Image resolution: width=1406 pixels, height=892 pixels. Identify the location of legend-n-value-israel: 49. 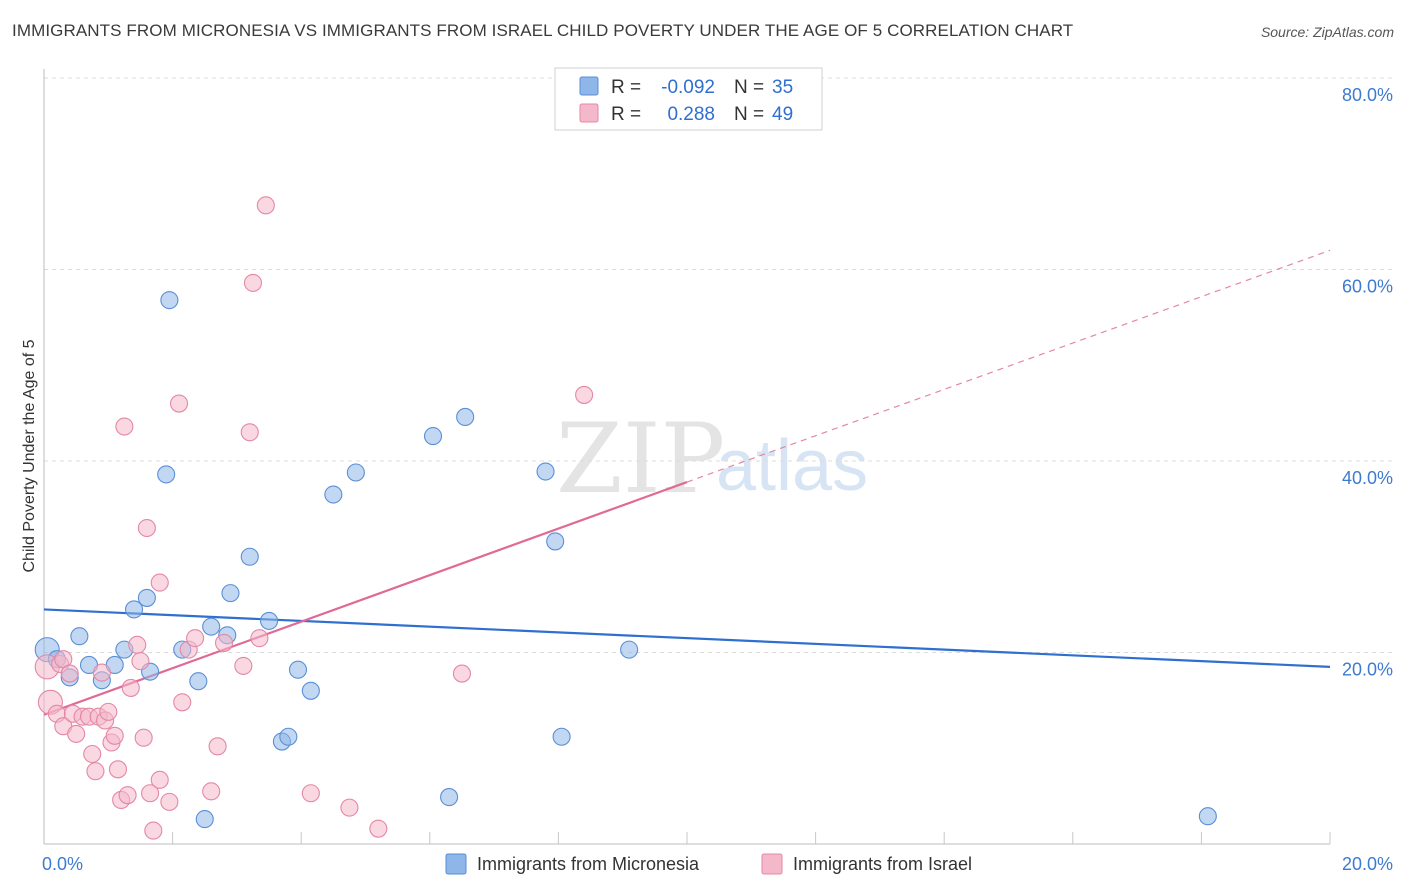
(782, 114).